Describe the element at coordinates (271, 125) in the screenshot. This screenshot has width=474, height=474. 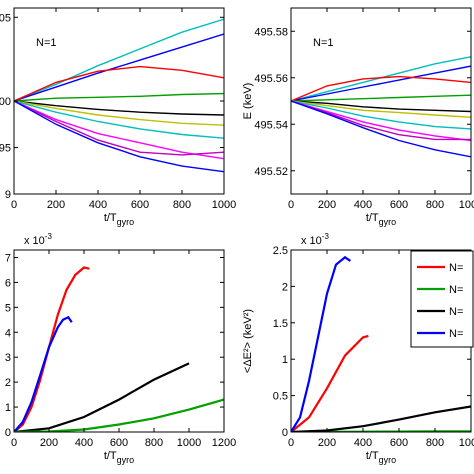
I see `y-tick-label: 495.54` at that location.